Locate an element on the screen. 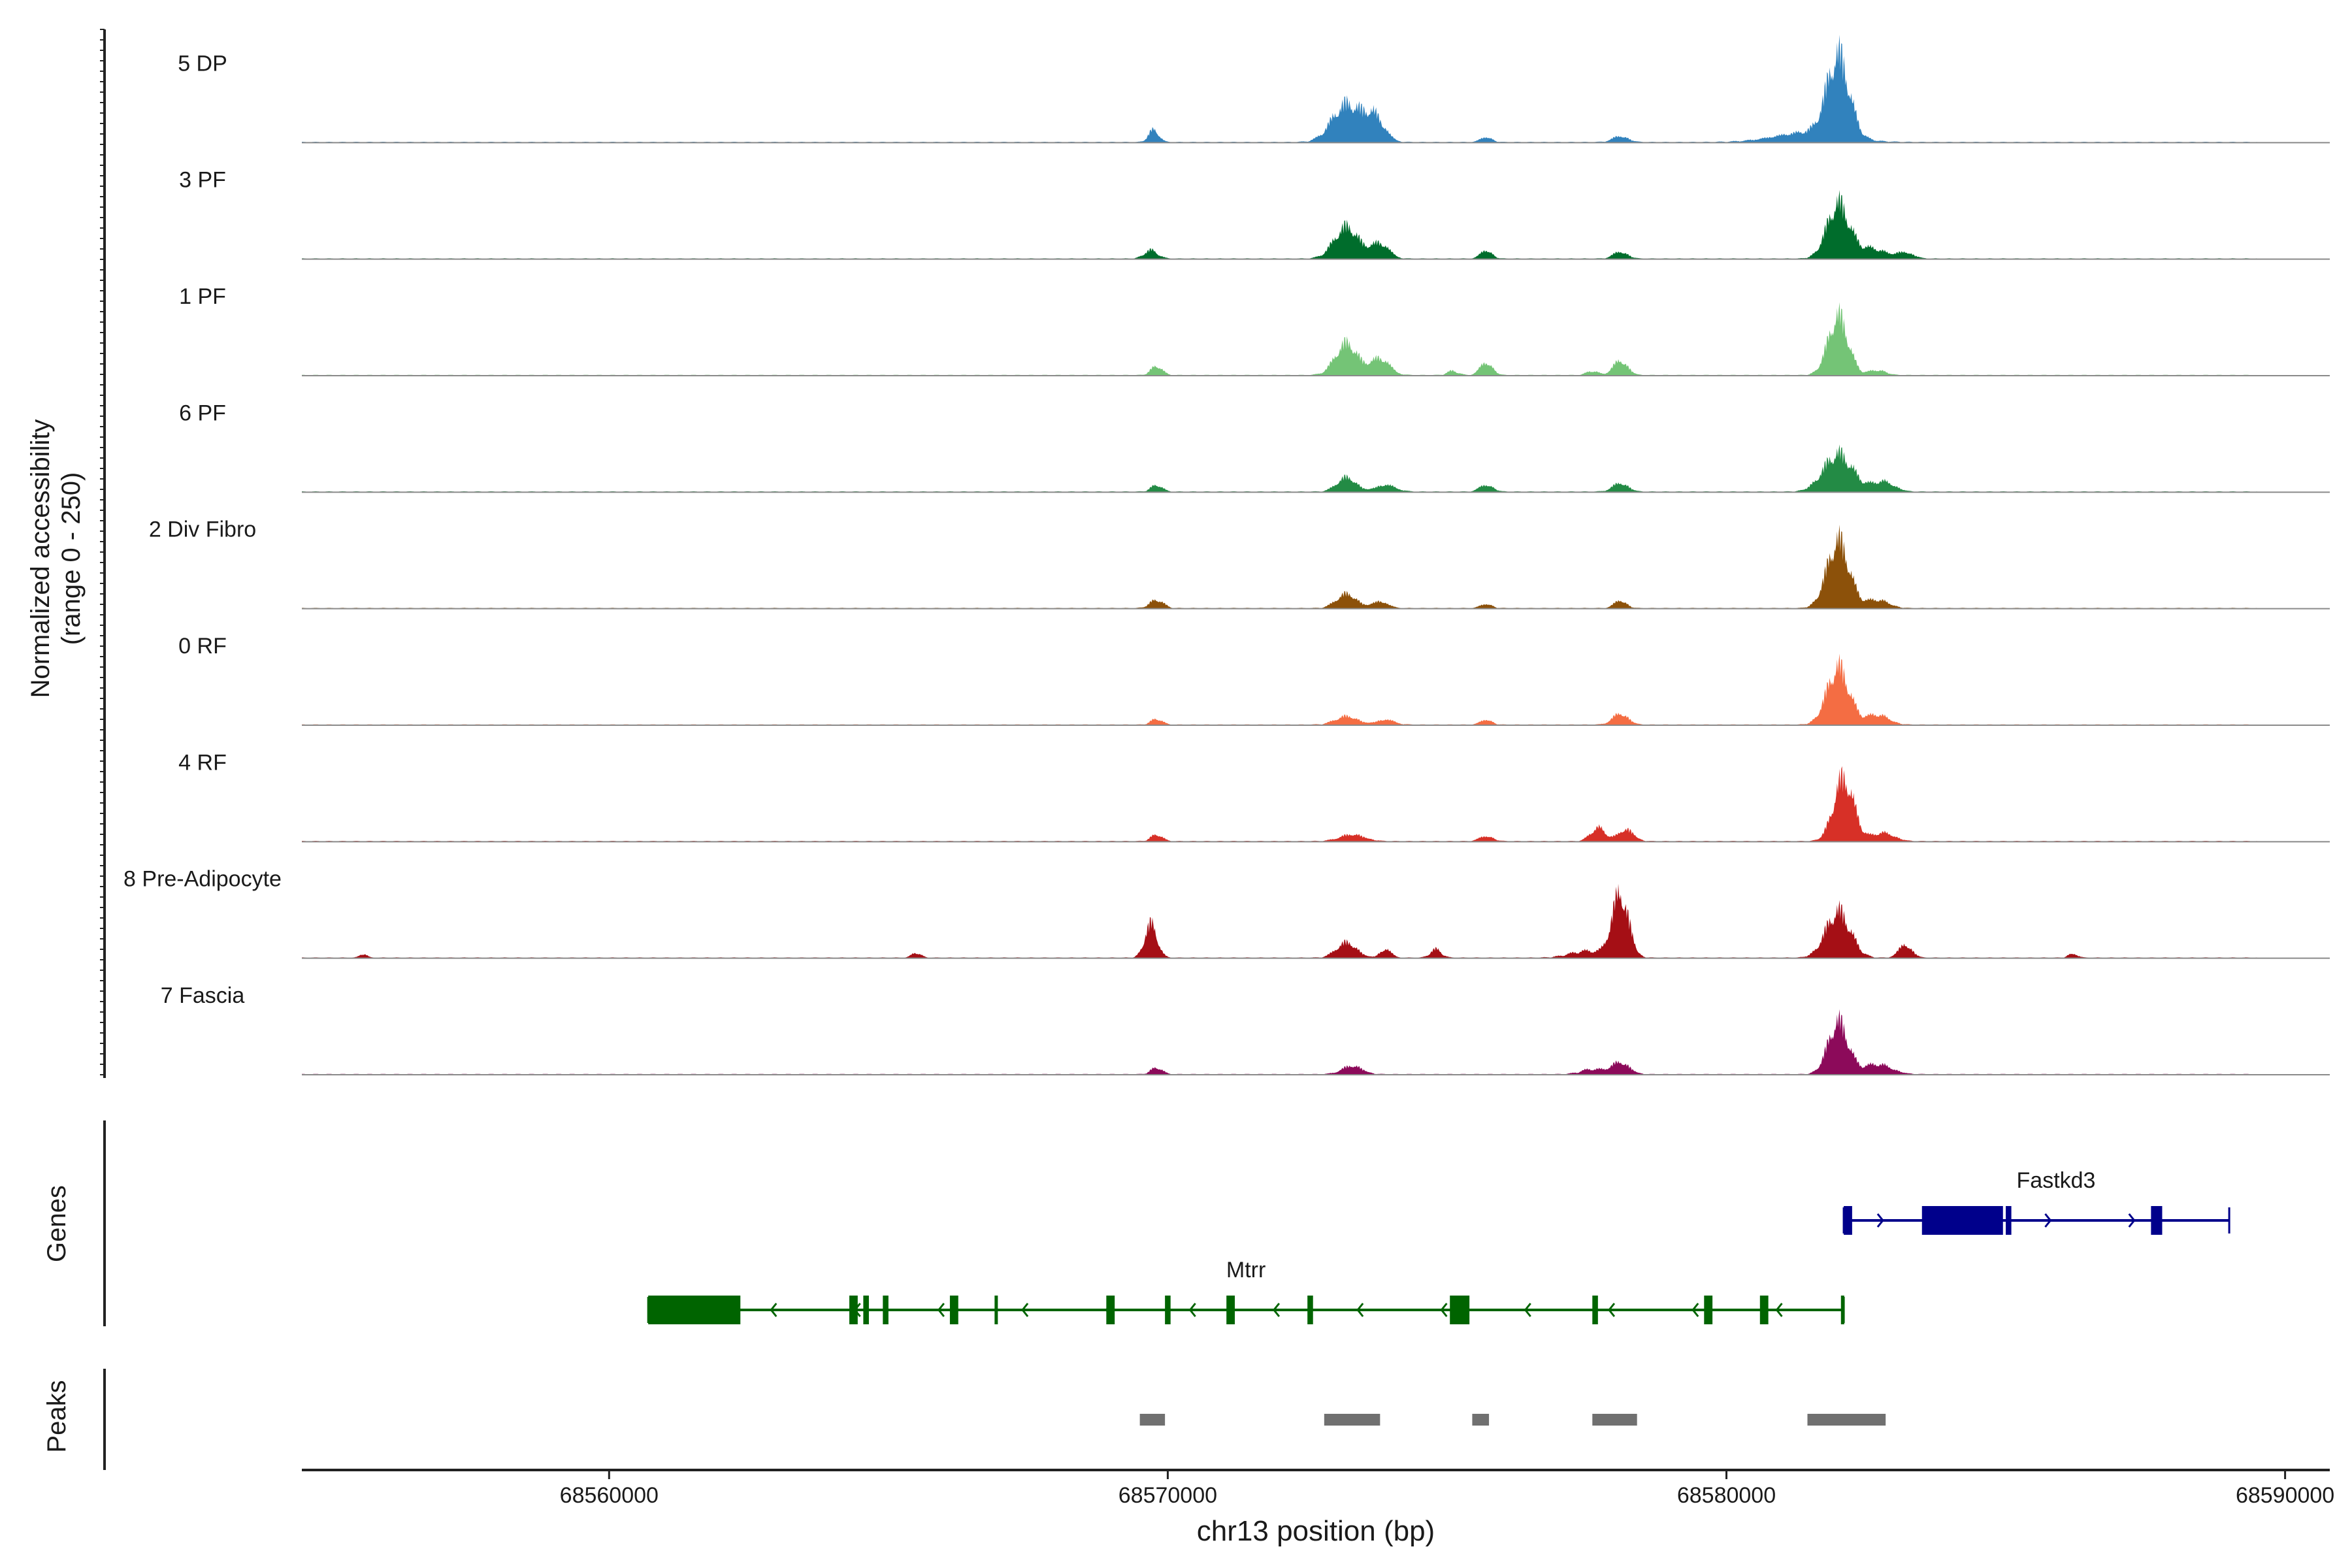 The height and width of the screenshot is (1568, 2352). y-axis-label-line1: Normalized accessibility is located at coordinates (40, 558).